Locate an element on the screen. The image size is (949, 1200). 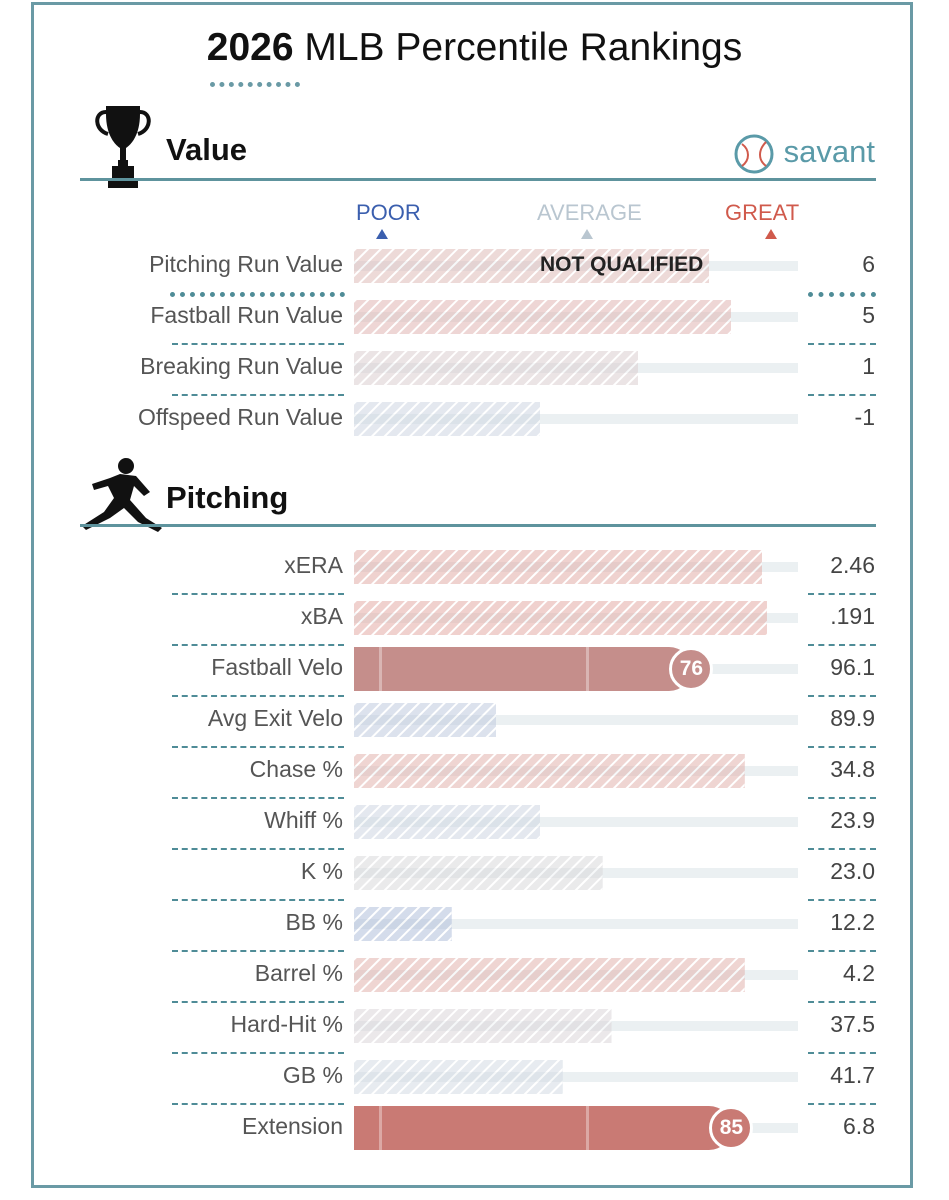
metric-value-k: 23.0 is located at coordinates (852, 871).